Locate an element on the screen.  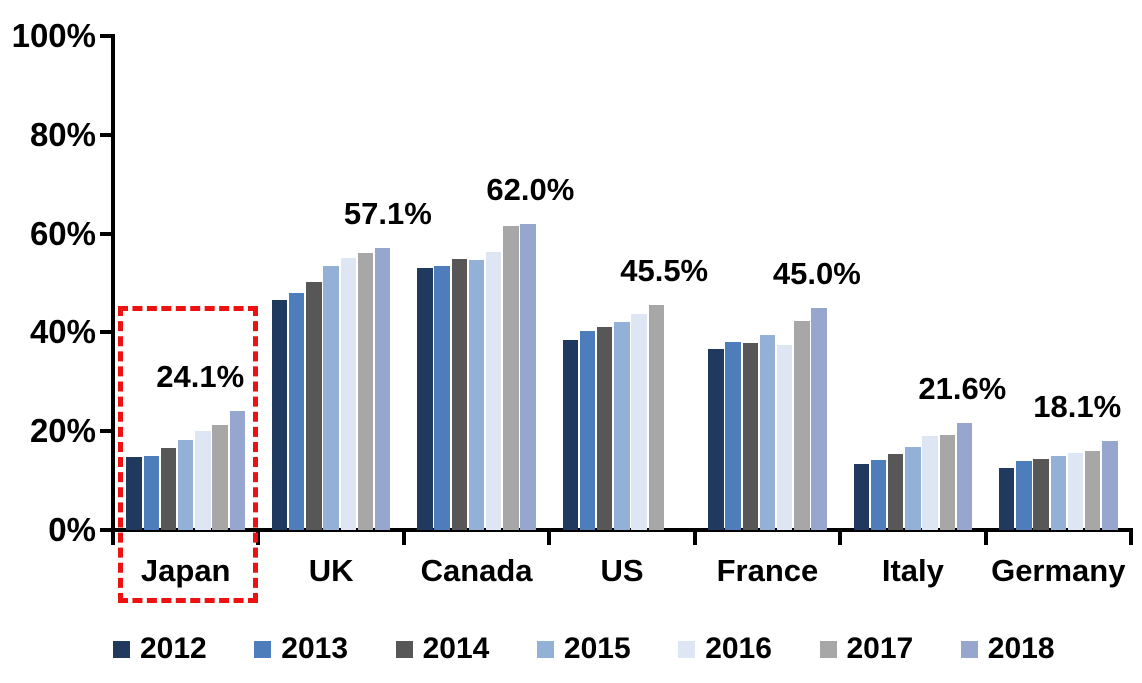
bar-japan-2018 is located at coordinates (237, 470).